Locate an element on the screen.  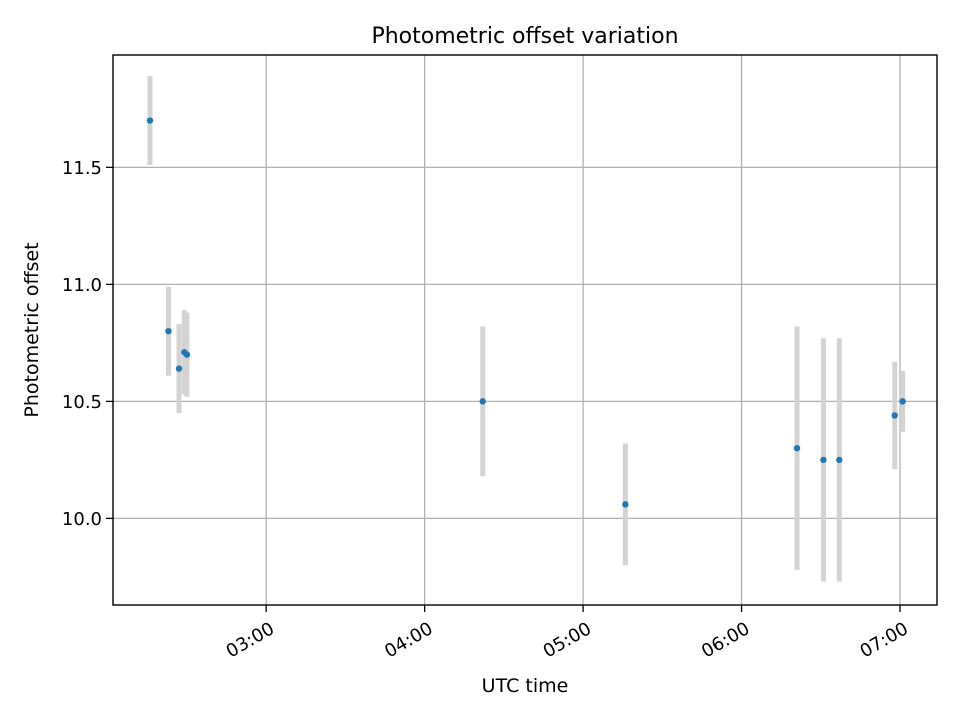
y-axis-label: Photometric offset is located at coordinates (32, 329).